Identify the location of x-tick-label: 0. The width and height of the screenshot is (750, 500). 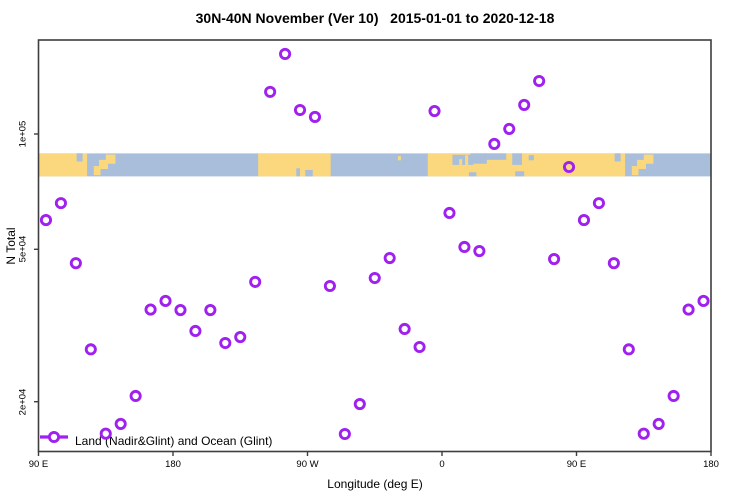
(442, 464).